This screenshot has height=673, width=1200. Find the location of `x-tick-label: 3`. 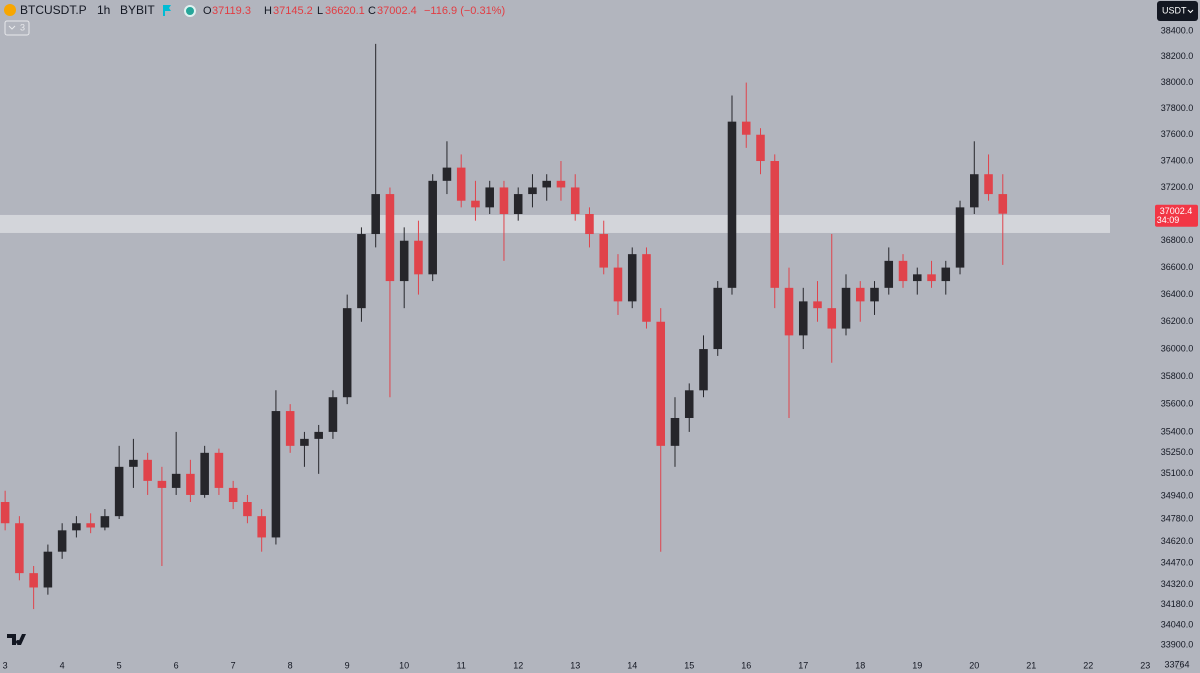

x-tick-label: 3 is located at coordinates (5, 665).